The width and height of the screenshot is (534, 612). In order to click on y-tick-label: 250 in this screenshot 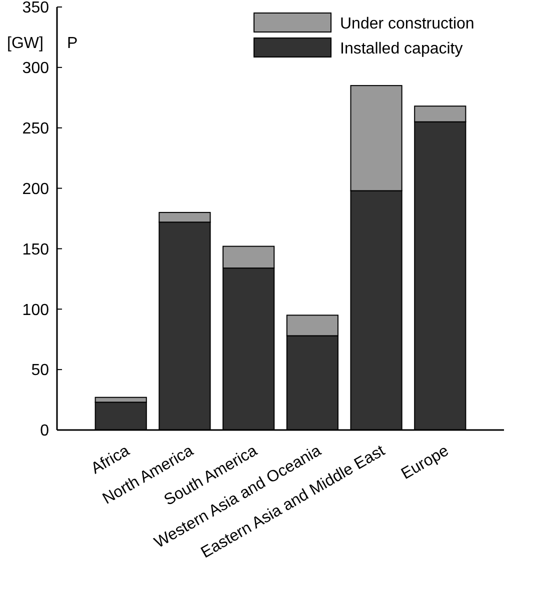, I will do `click(36, 129)`.